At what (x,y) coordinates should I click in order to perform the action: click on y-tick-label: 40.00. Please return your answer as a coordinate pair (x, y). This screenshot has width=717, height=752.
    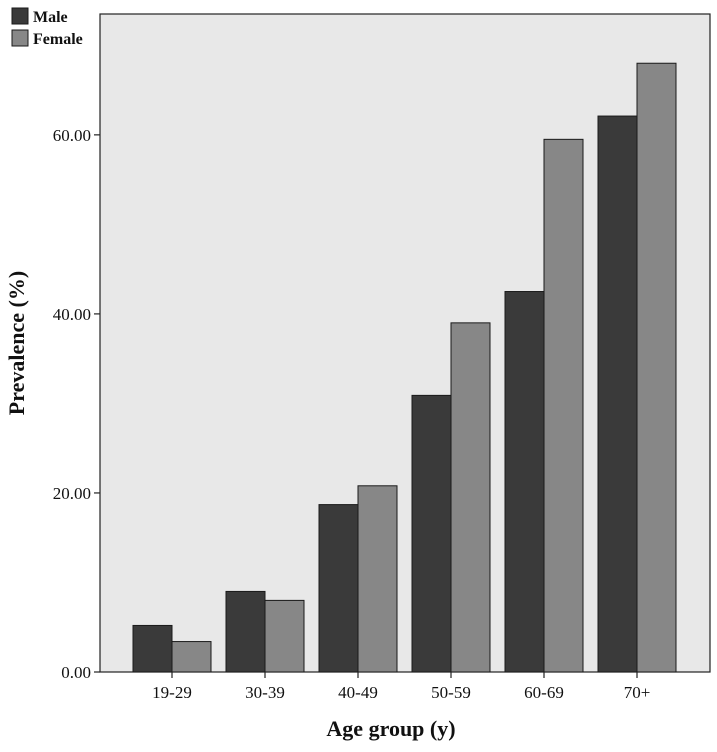
    Looking at the image, I should click on (72, 314).